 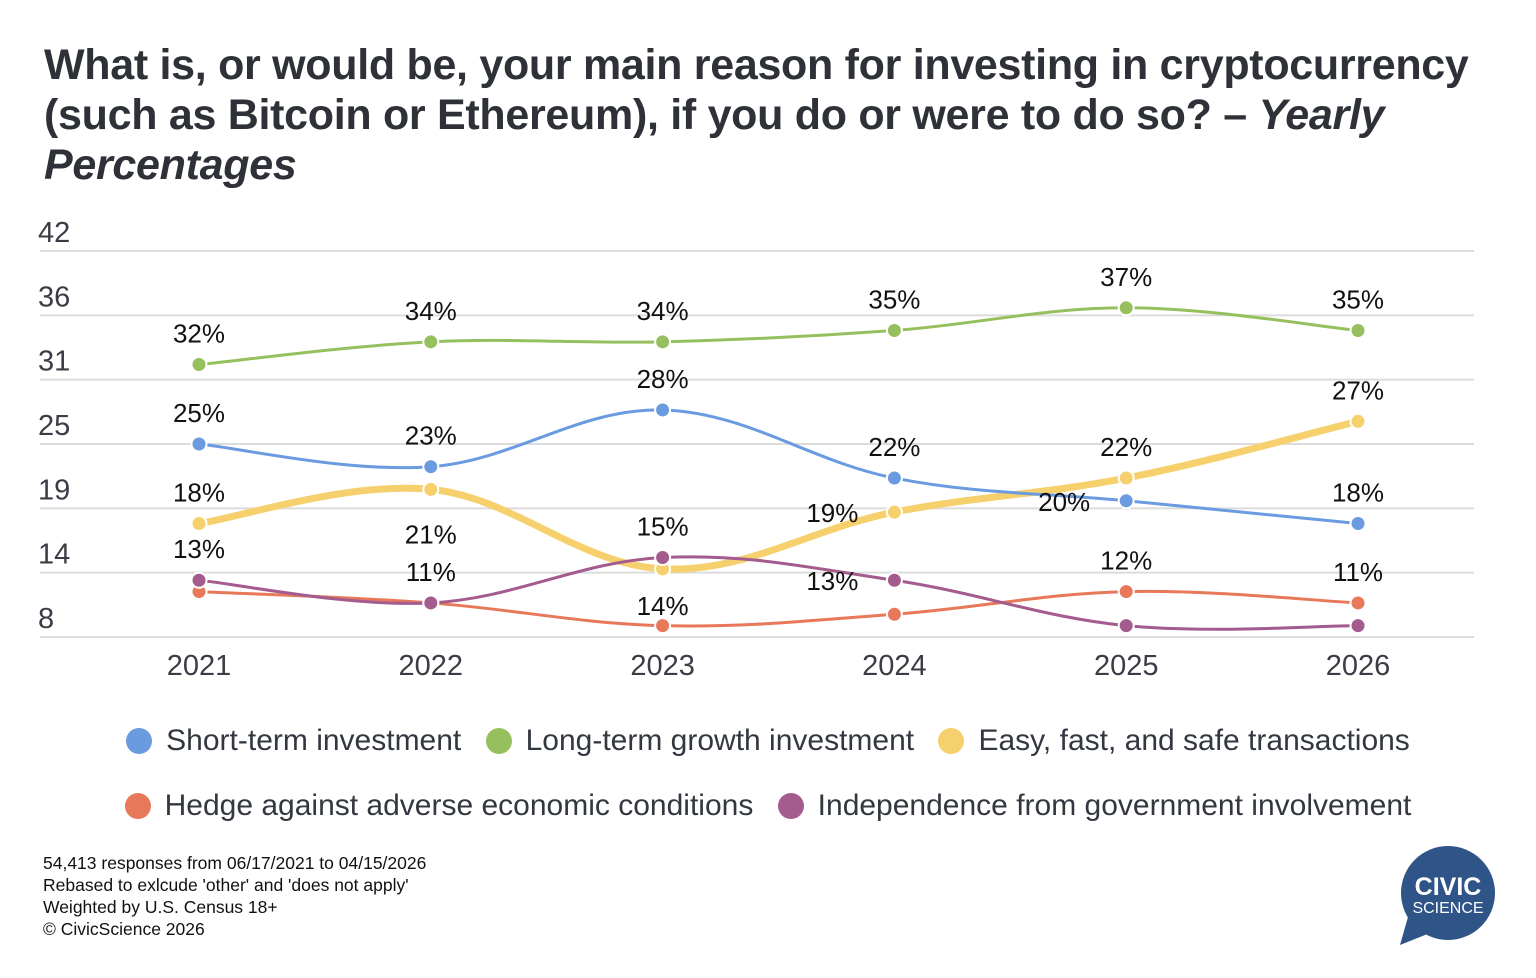 I want to click on data-label-hedge: 11%, so click(x=1358, y=572).